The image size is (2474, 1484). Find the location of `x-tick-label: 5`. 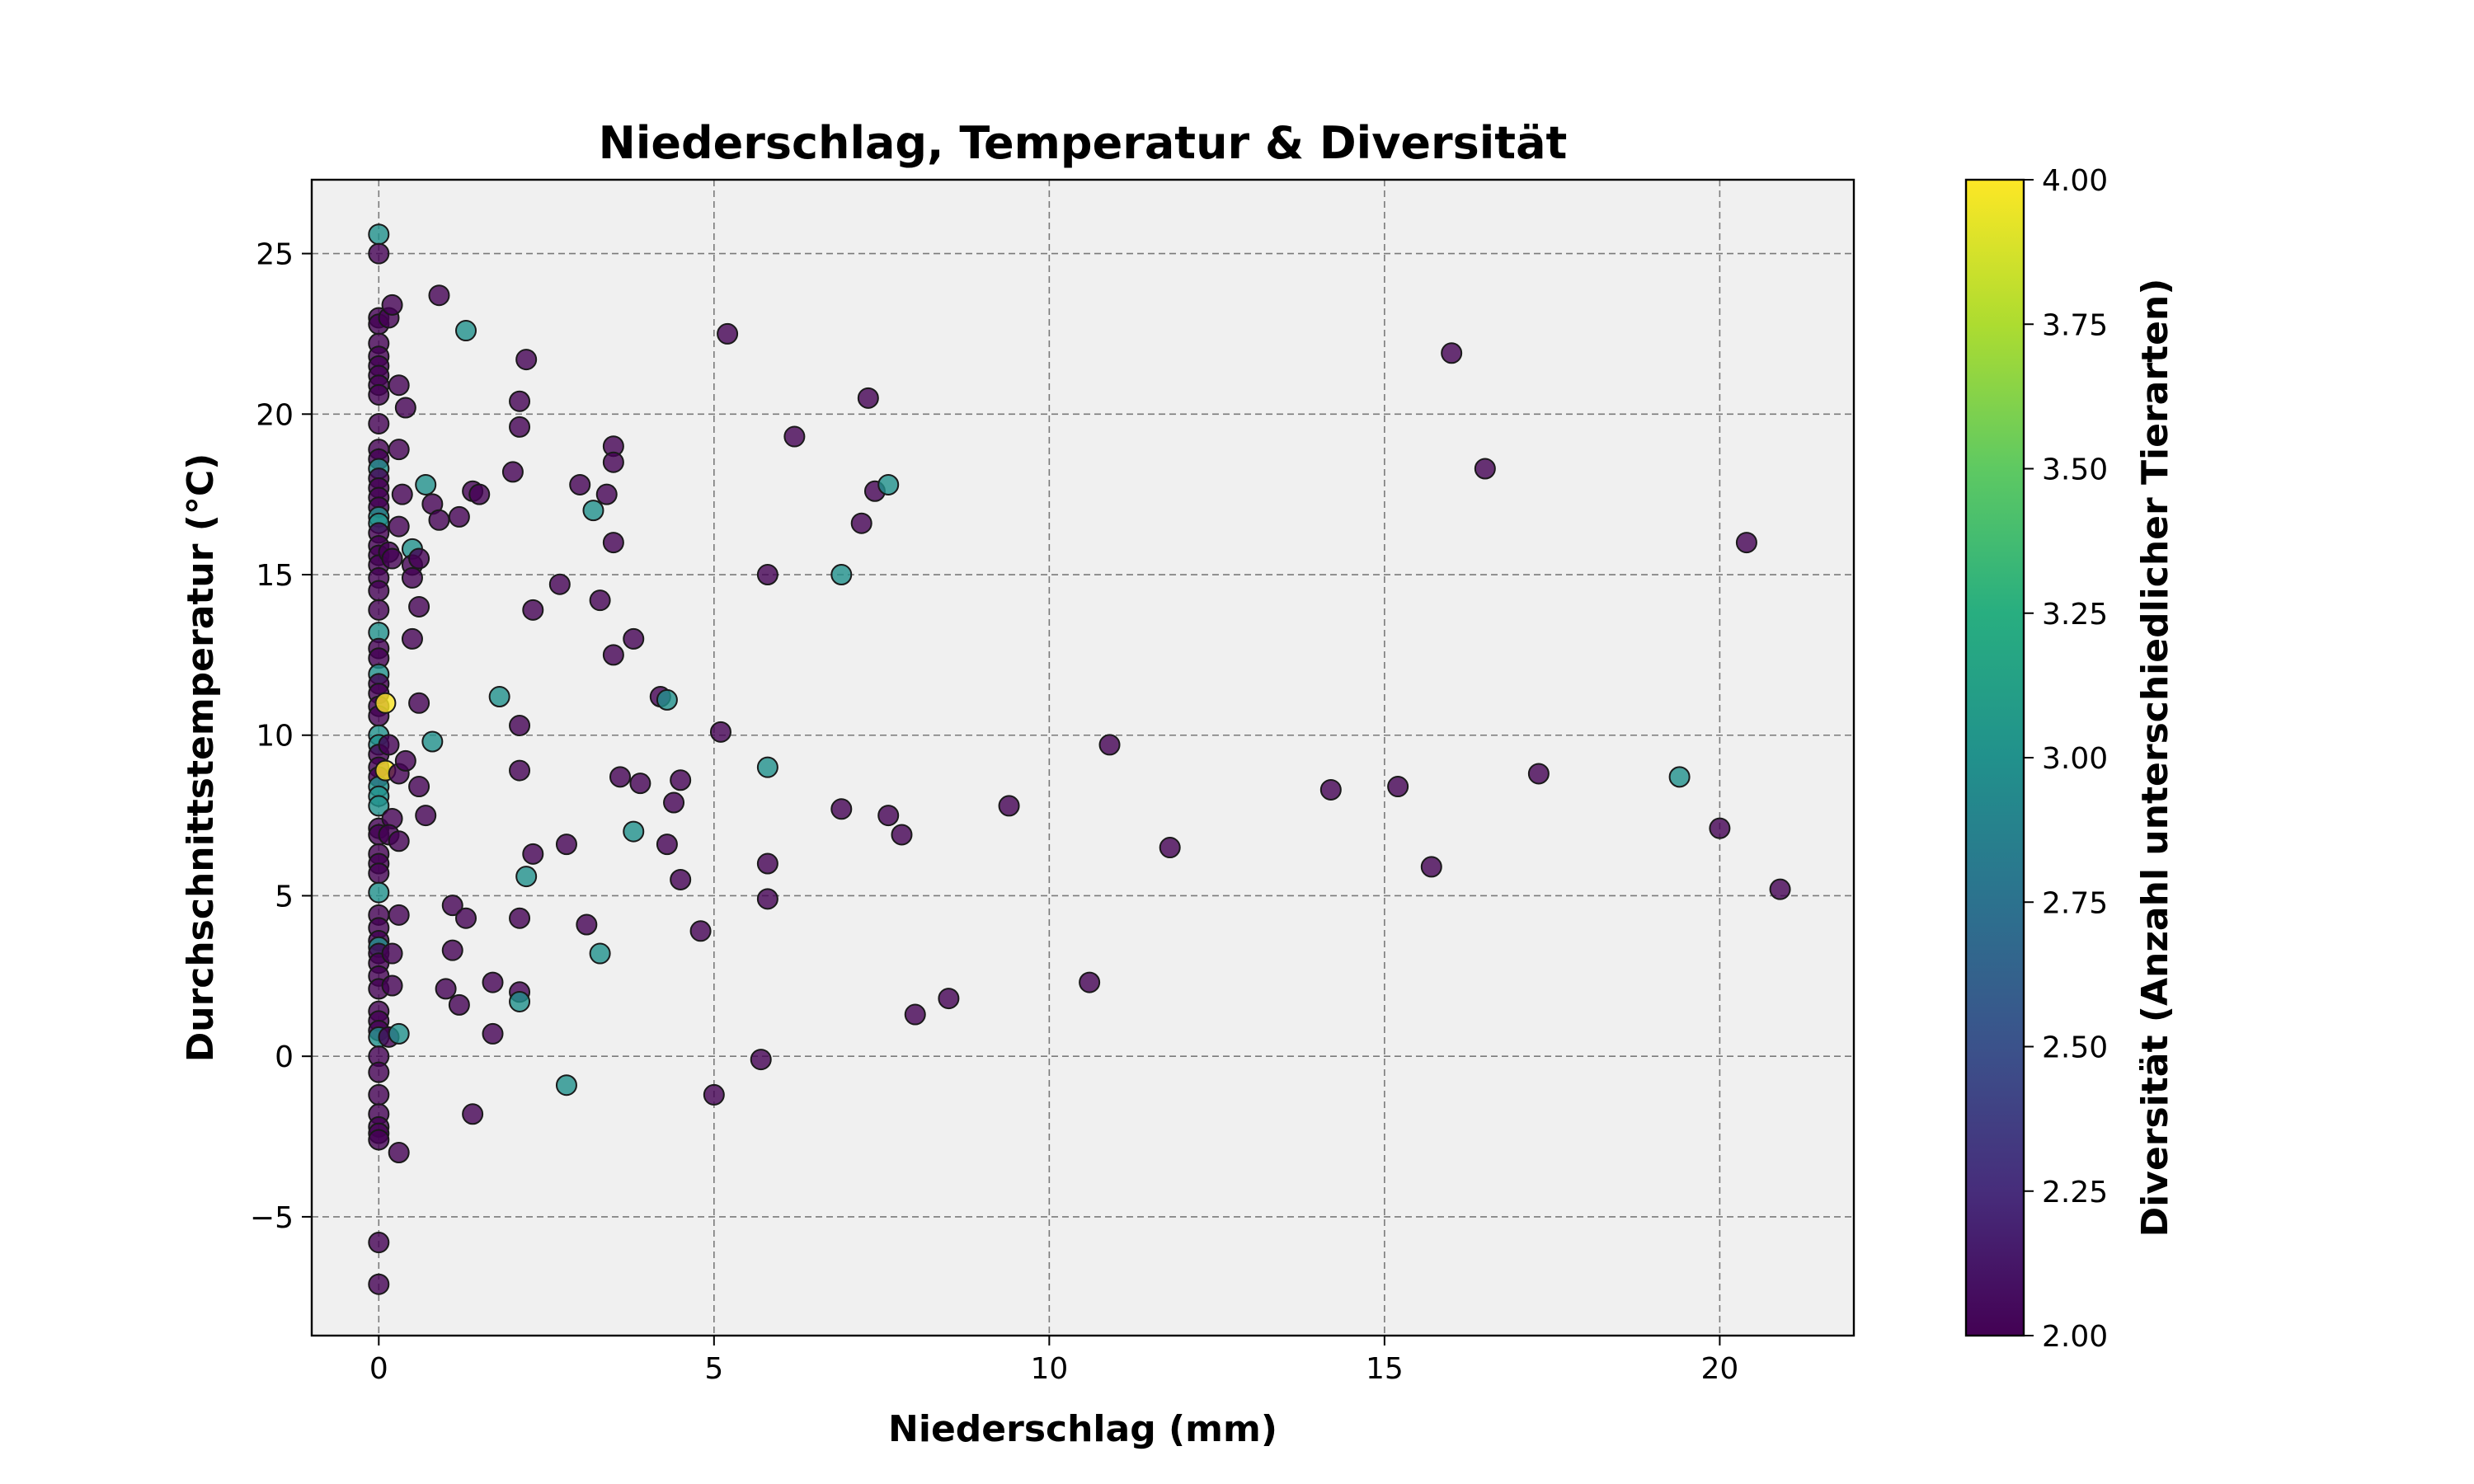

x-tick-label: 5 is located at coordinates (713, 1369).